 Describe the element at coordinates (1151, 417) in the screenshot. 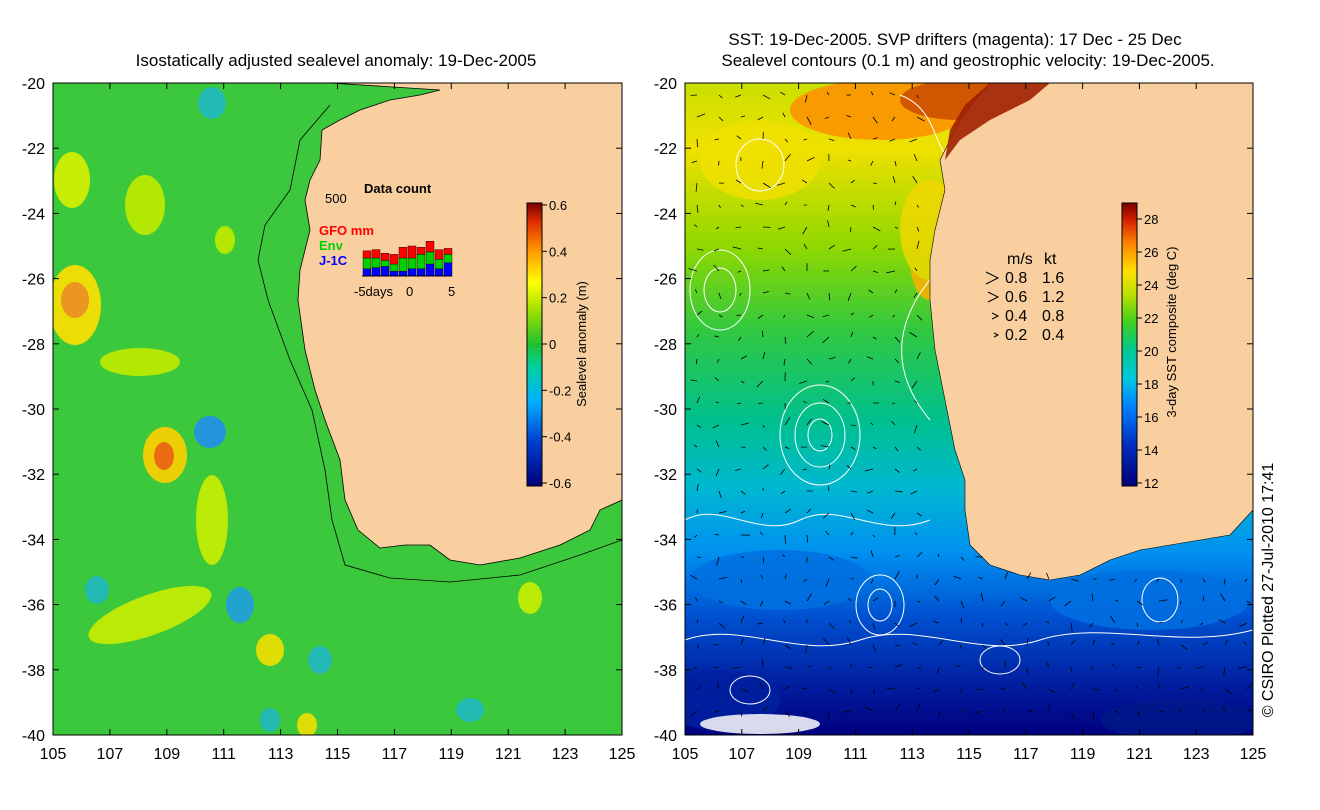

I see `colorbar-tick-label: 16` at that location.